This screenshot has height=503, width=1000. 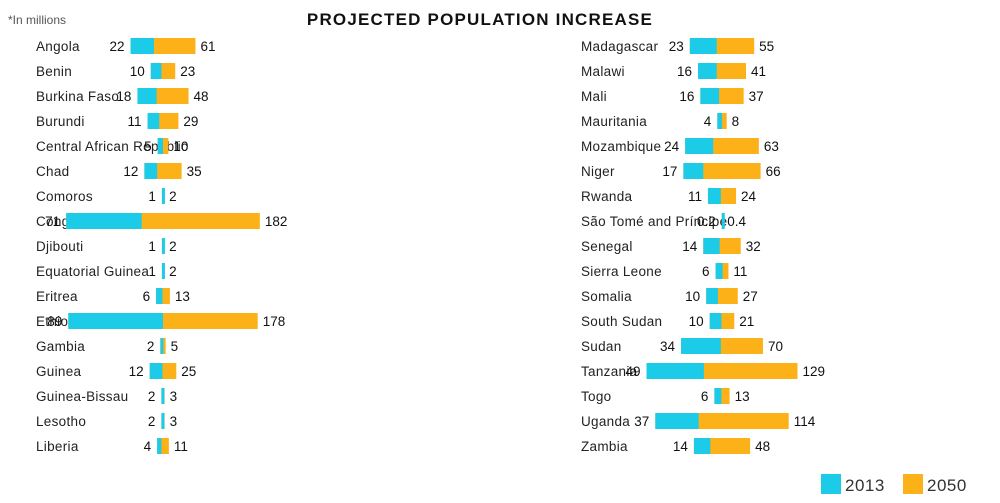 I want to click on value-2050-benin: 23, so click(x=187, y=71).